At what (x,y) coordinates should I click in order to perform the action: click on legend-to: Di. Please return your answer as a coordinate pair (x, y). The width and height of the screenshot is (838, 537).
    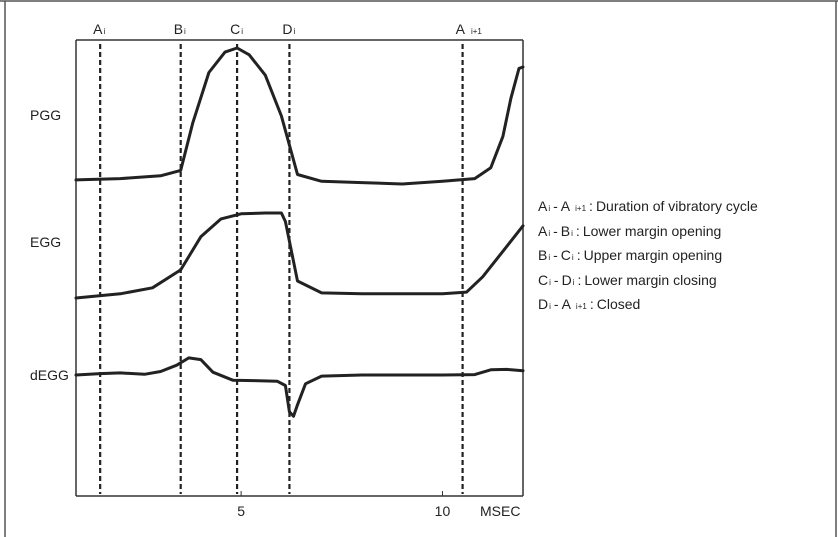
    Looking at the image, I should click on (568, 279).